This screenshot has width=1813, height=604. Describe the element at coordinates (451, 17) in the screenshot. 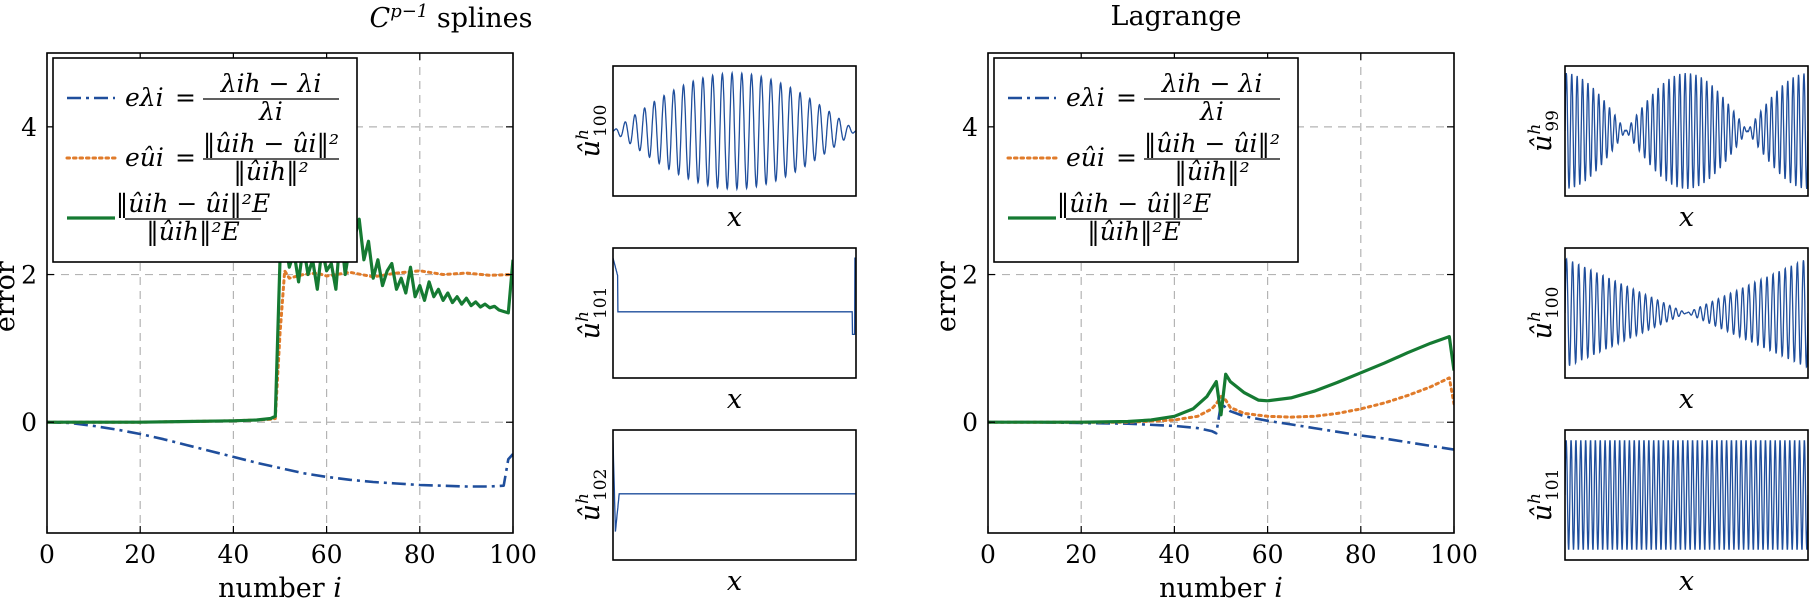

I see `panel-title-splines: Cp−1 splines` at that location.